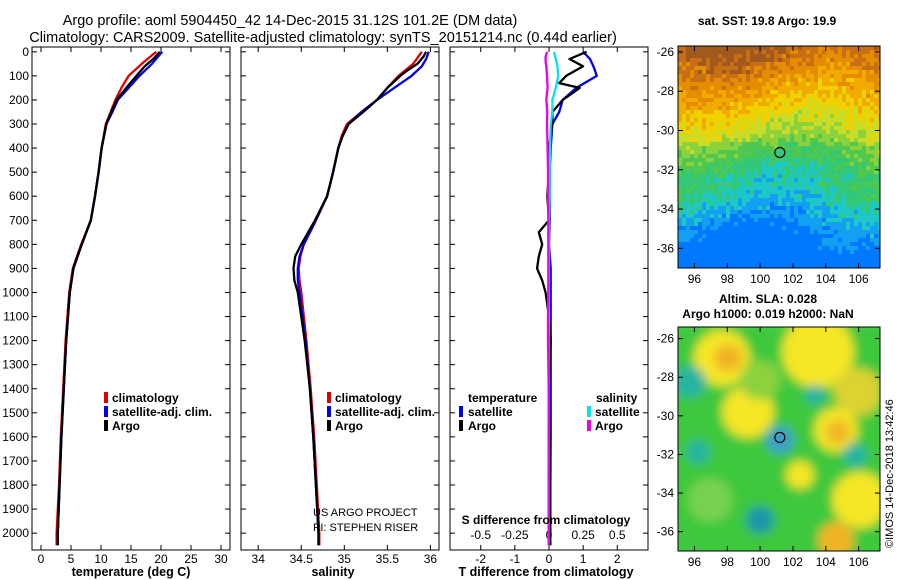 The image size is (900, 580). Describe the element at coordinates (666, 52) in the screenshot. I see `map-y-tick-label: -26` at that location.